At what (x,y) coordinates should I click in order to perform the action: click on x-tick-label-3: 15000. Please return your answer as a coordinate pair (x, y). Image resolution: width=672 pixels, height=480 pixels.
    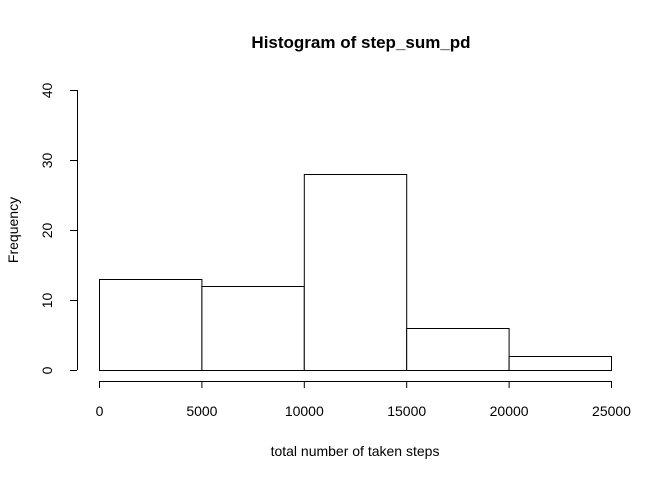
    Looking at the image, I should click on (406, 411).